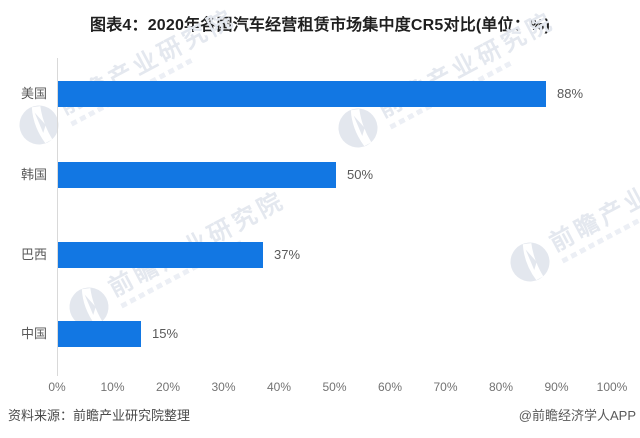 The width and height of the screenshot is (640, 438). Describe the element at coordinates (570, 93) in the screenshot. I see `value-label: 88%` at that location.